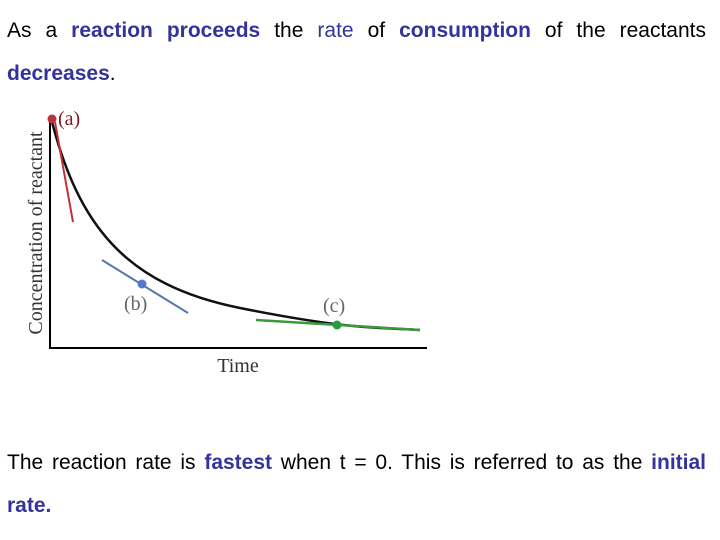 This screenshot has width=720, height=540. What do you see at coordinates (618, 30) in the screenshot?
I see `text: of the reactants` at bounding box center [618, 30].